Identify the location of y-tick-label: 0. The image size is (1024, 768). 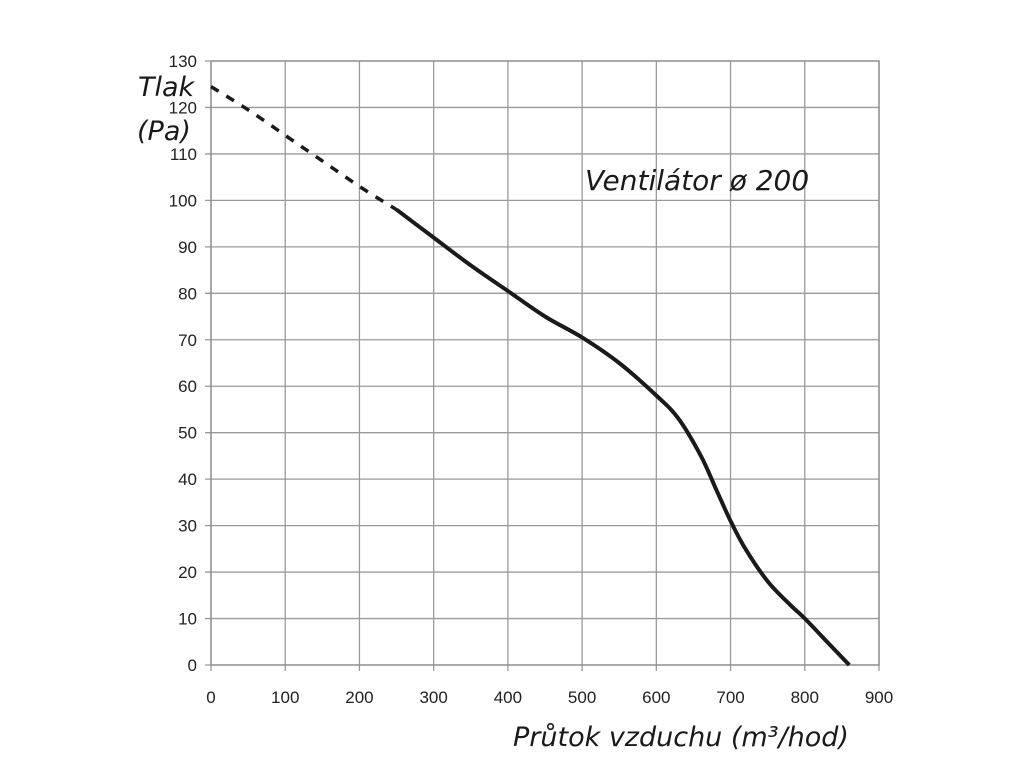
(192, 665).